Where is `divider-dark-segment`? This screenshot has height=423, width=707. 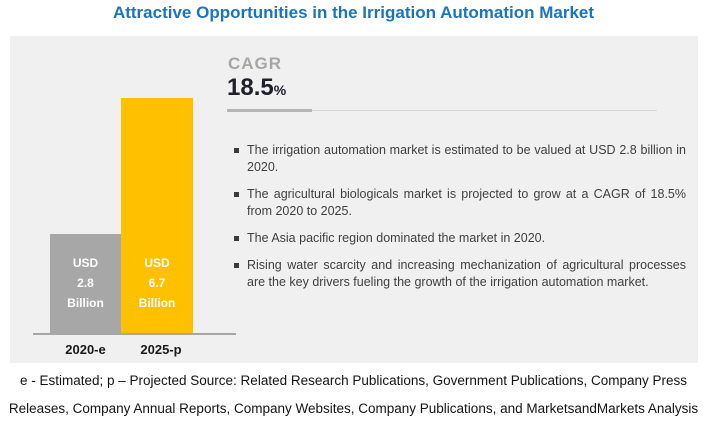 divider-dark-segment is located at coordinates (269, 110).